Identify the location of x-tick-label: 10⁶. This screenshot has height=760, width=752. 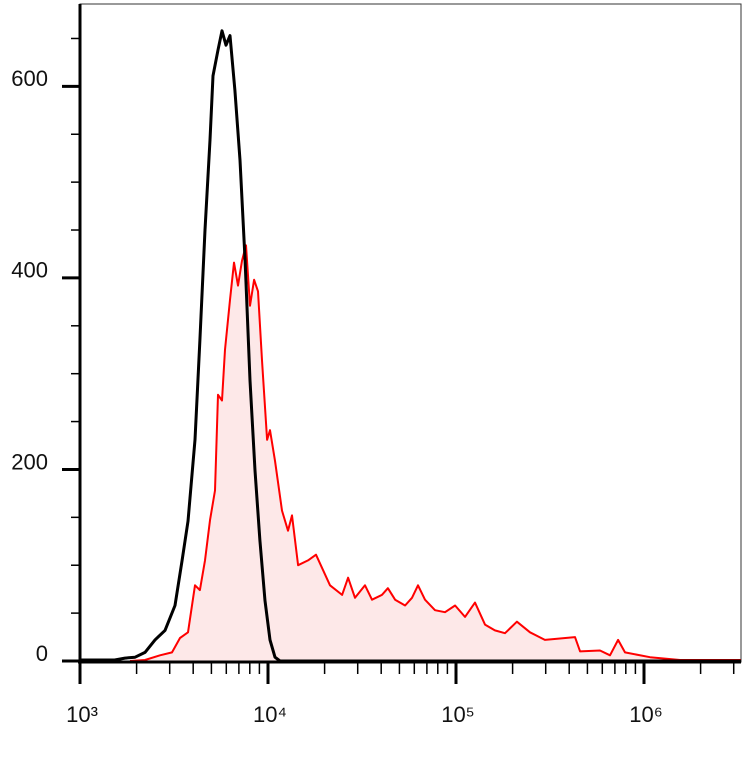
(646, 714).